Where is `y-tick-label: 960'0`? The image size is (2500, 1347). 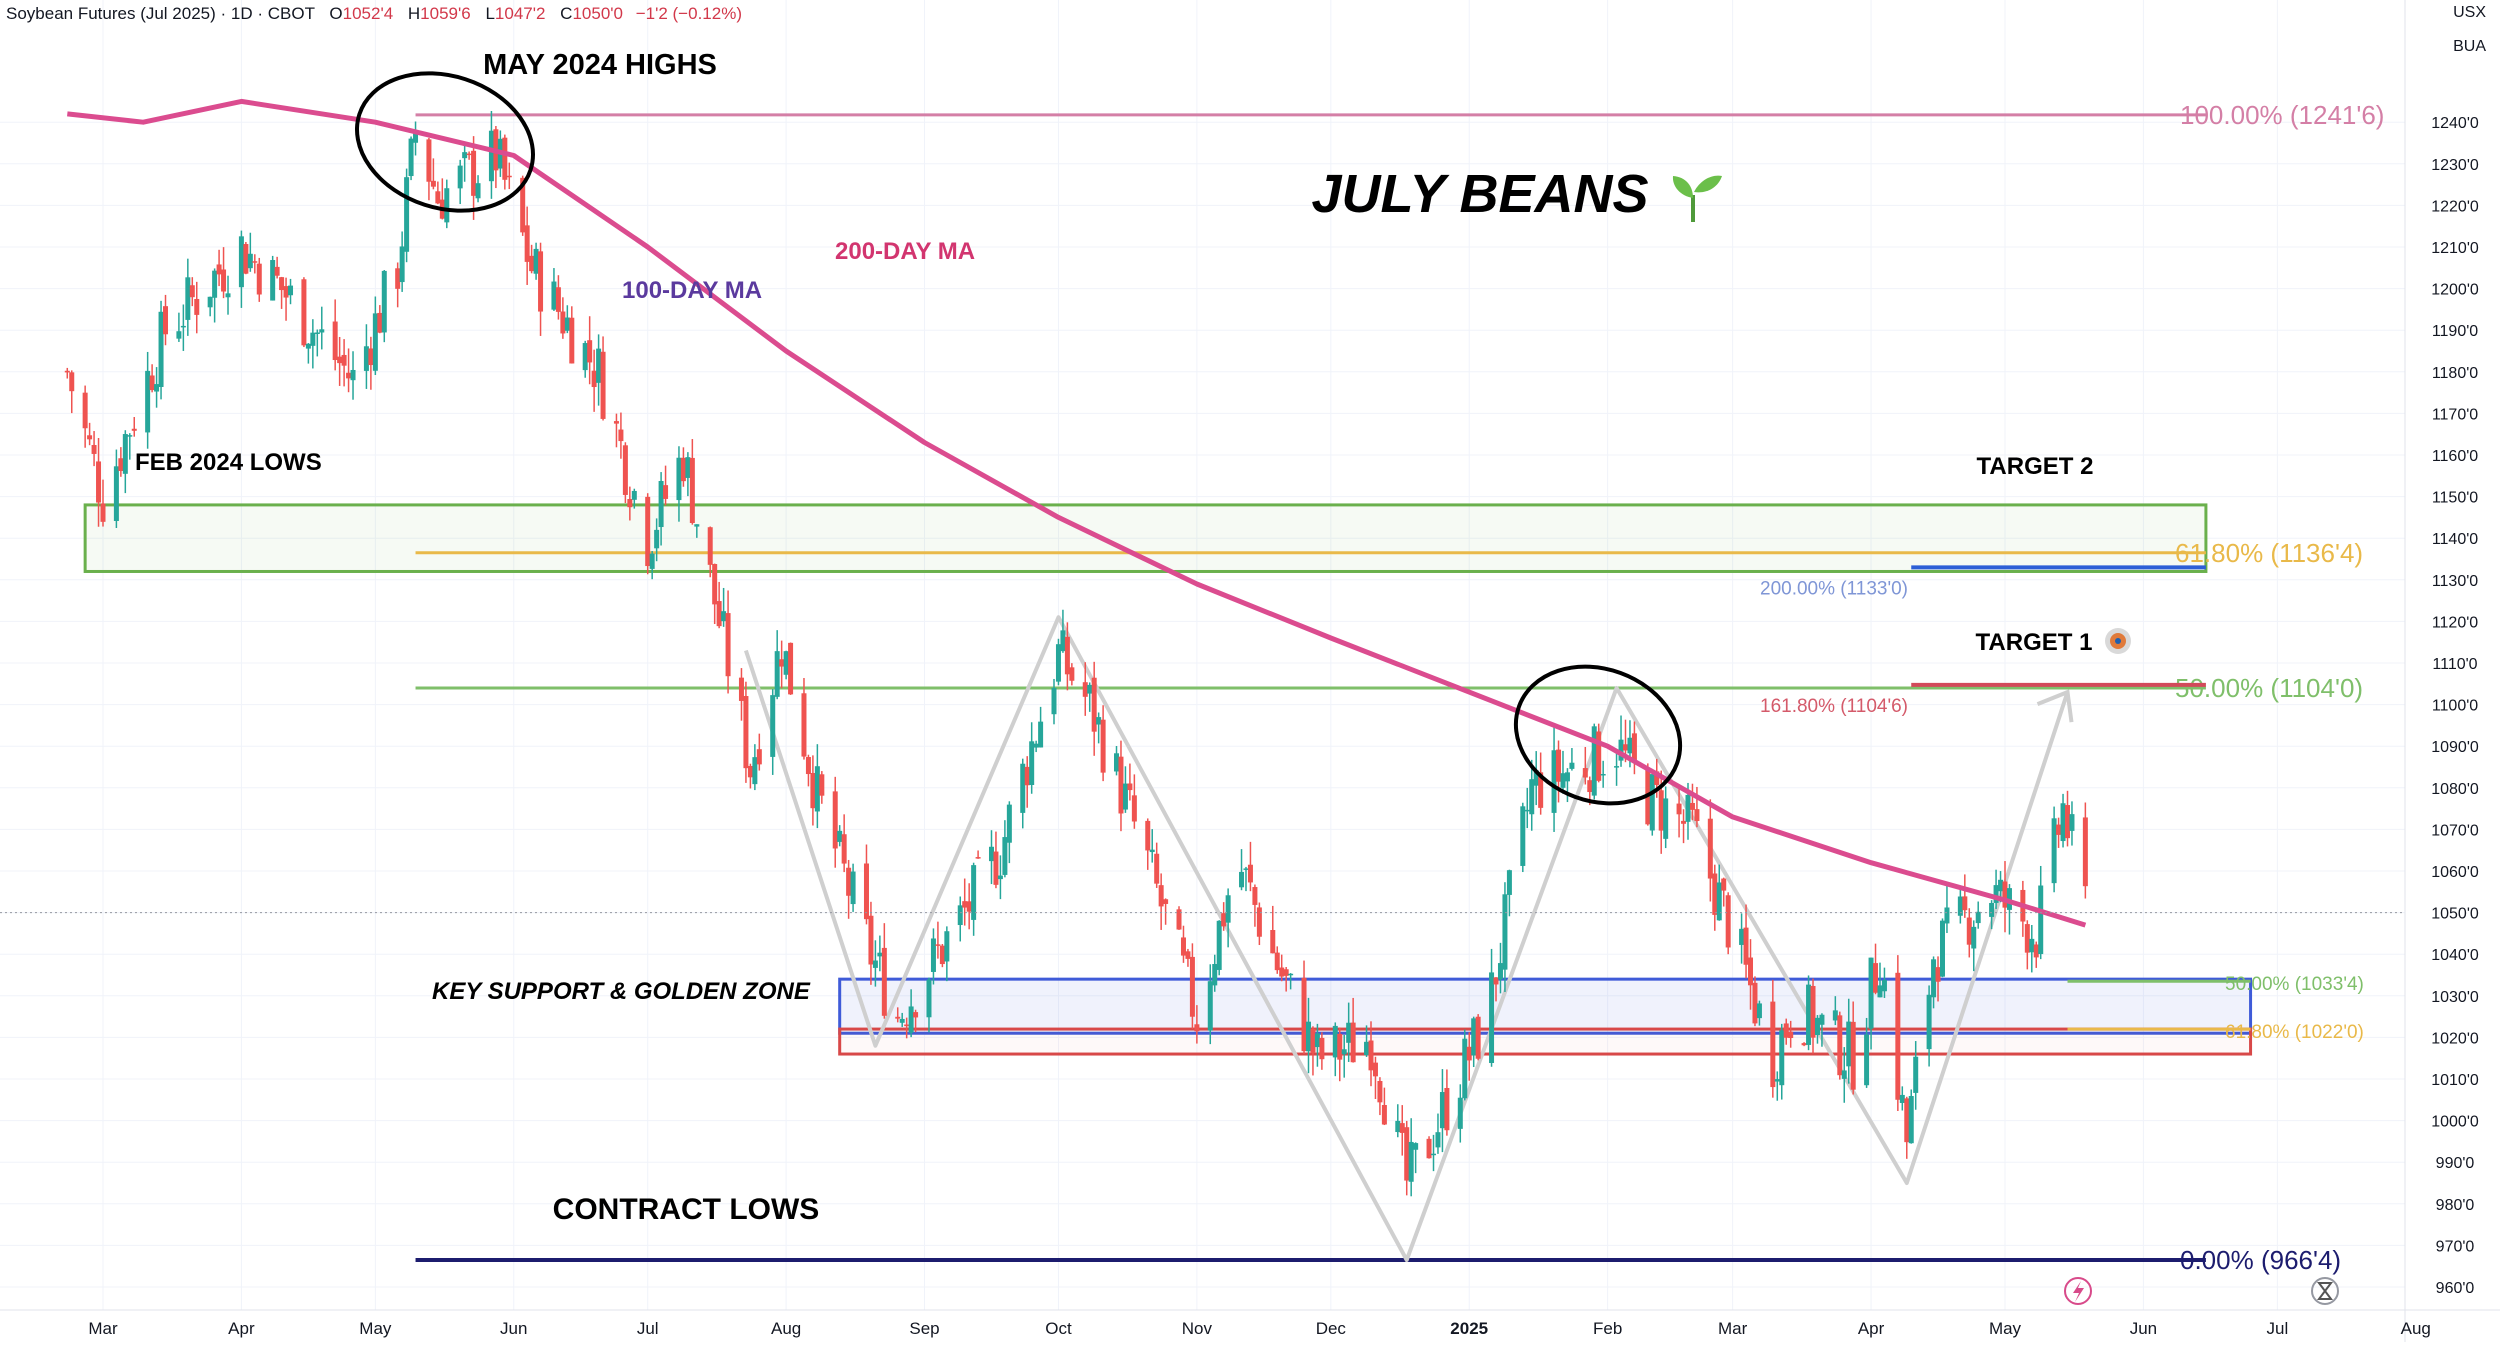
y-tick-label: 960'0 is located at coordinates (2455, 1288).